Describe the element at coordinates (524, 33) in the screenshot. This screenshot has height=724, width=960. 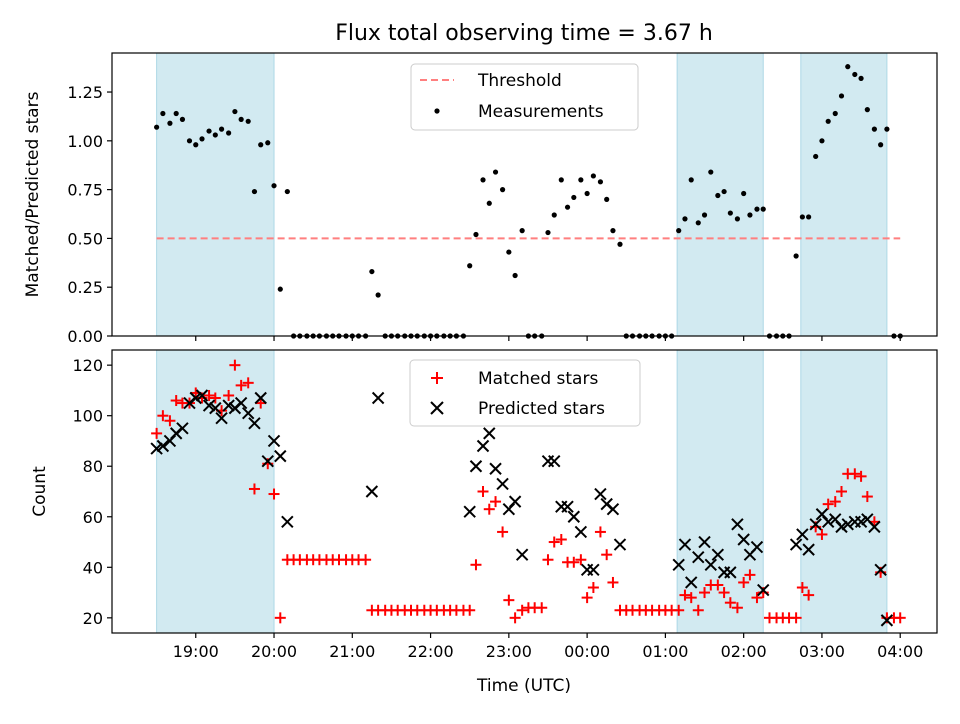
I see `figure-title: Flux total observing time = 3.67 h` at that location.